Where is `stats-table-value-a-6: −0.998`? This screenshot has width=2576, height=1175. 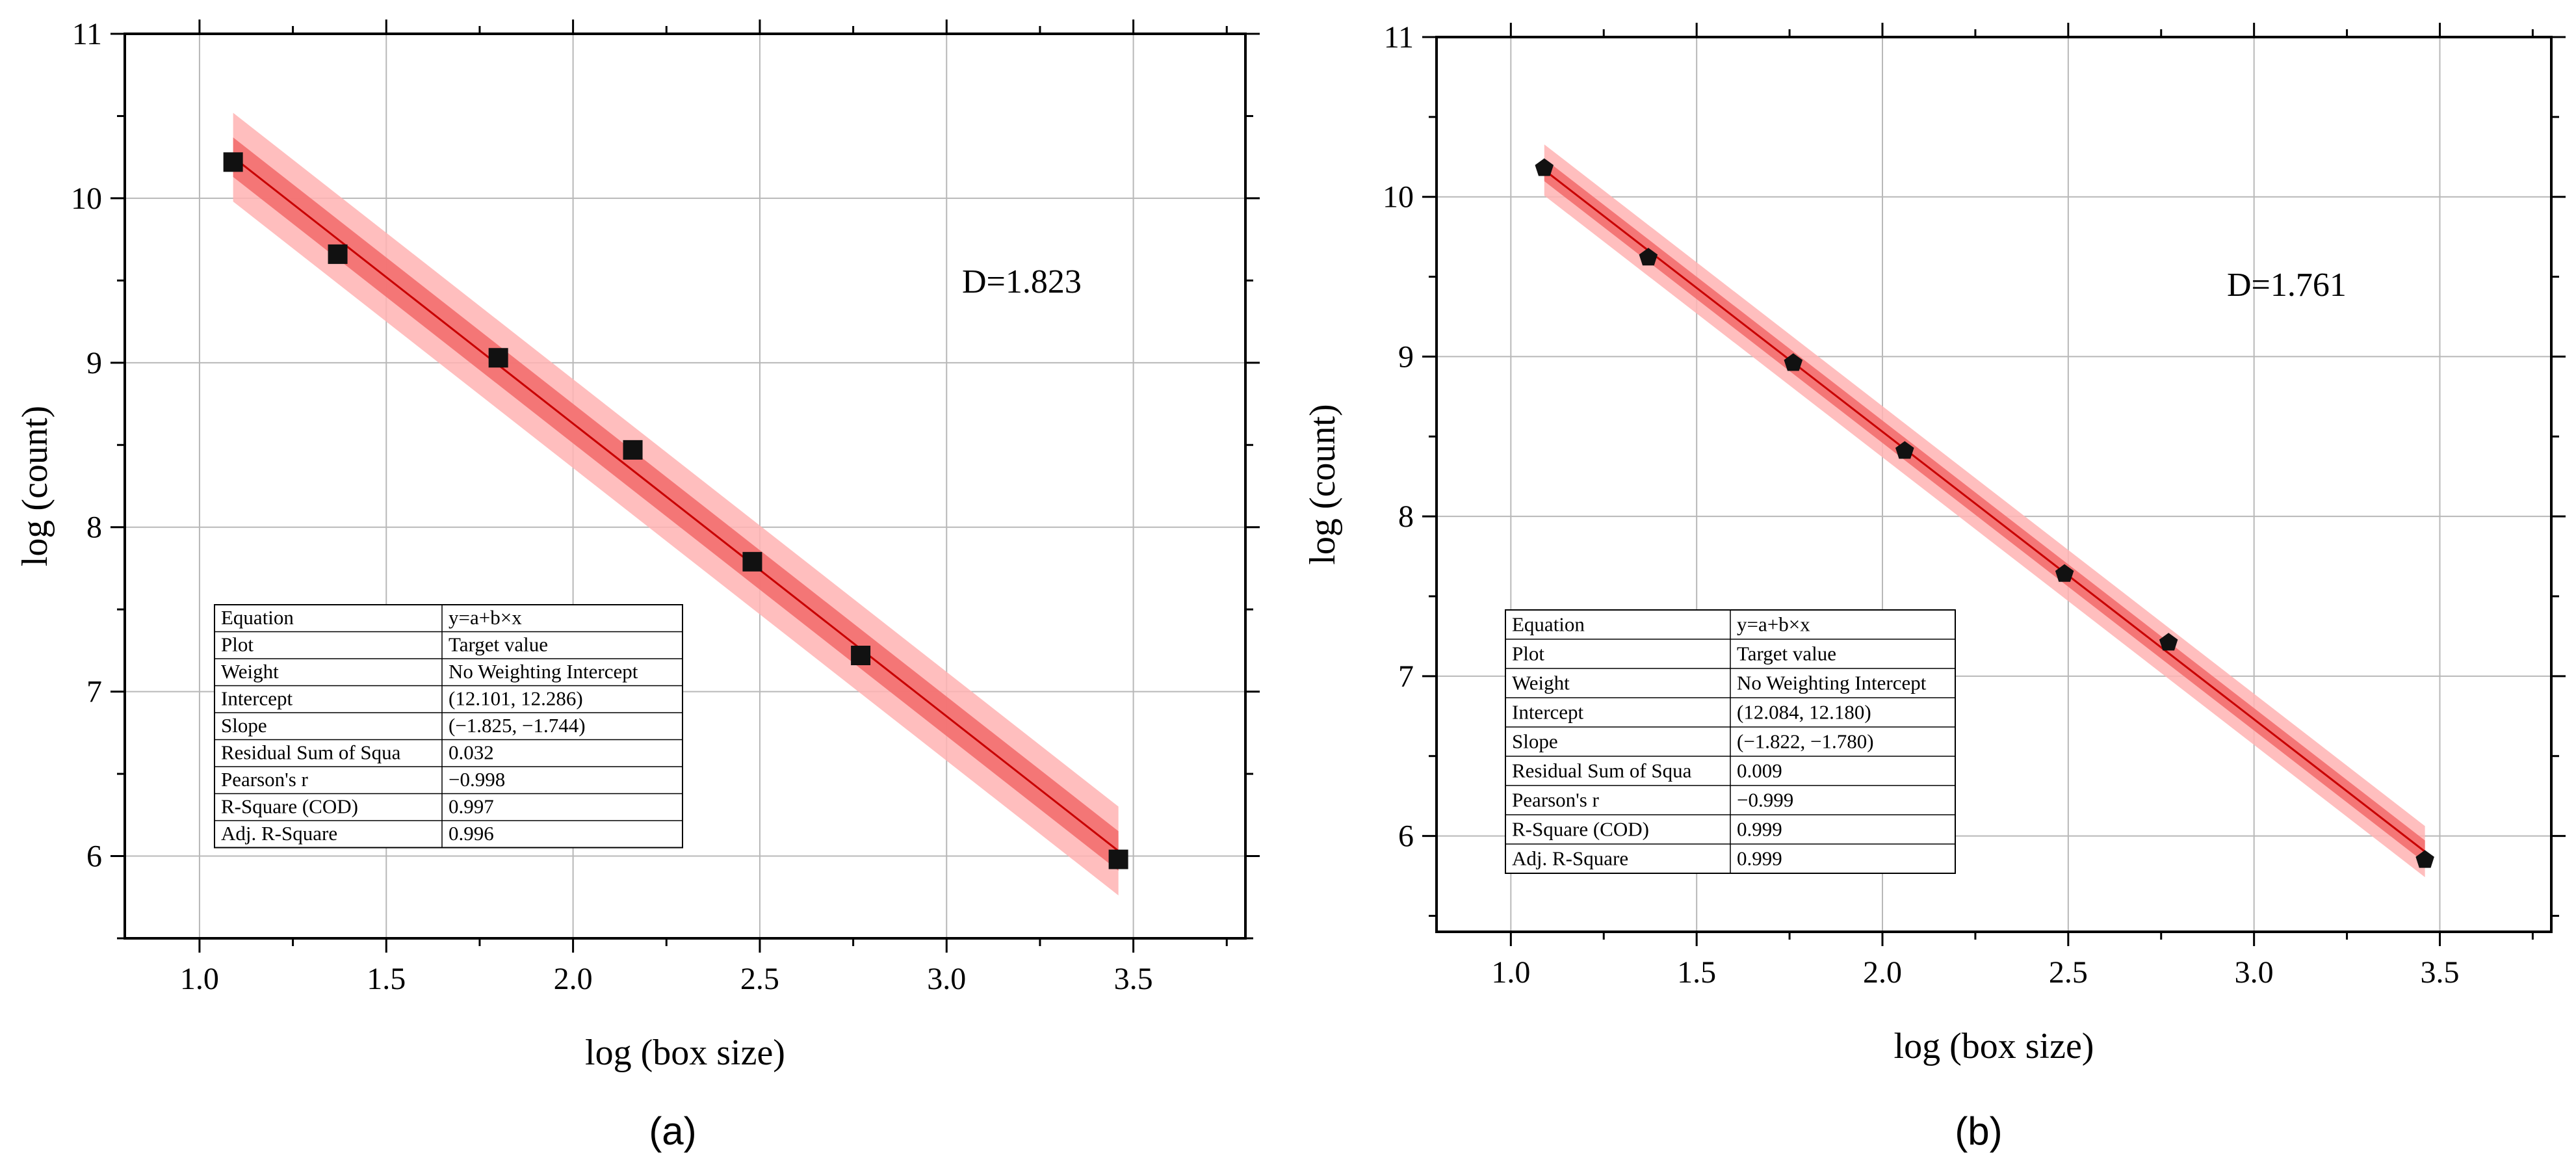 stats-table-value-a-6: −0.998 is located at coordinates (477, 779).